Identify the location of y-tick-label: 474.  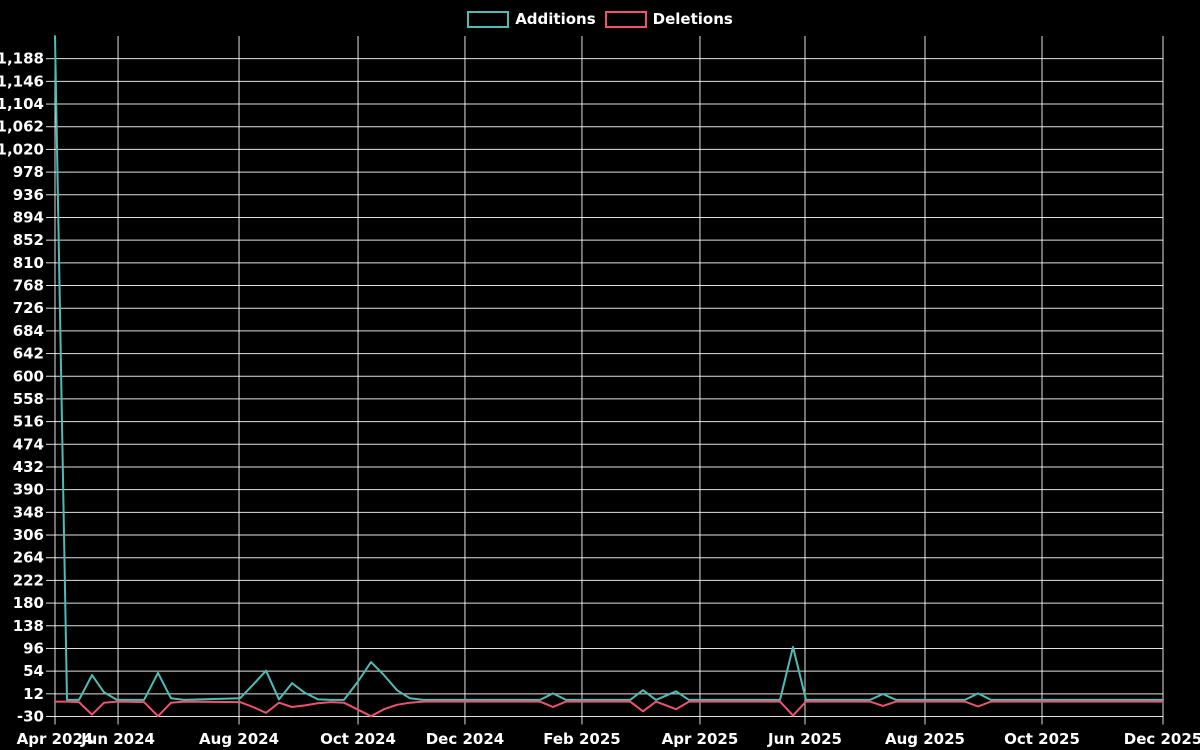
(28, 444).